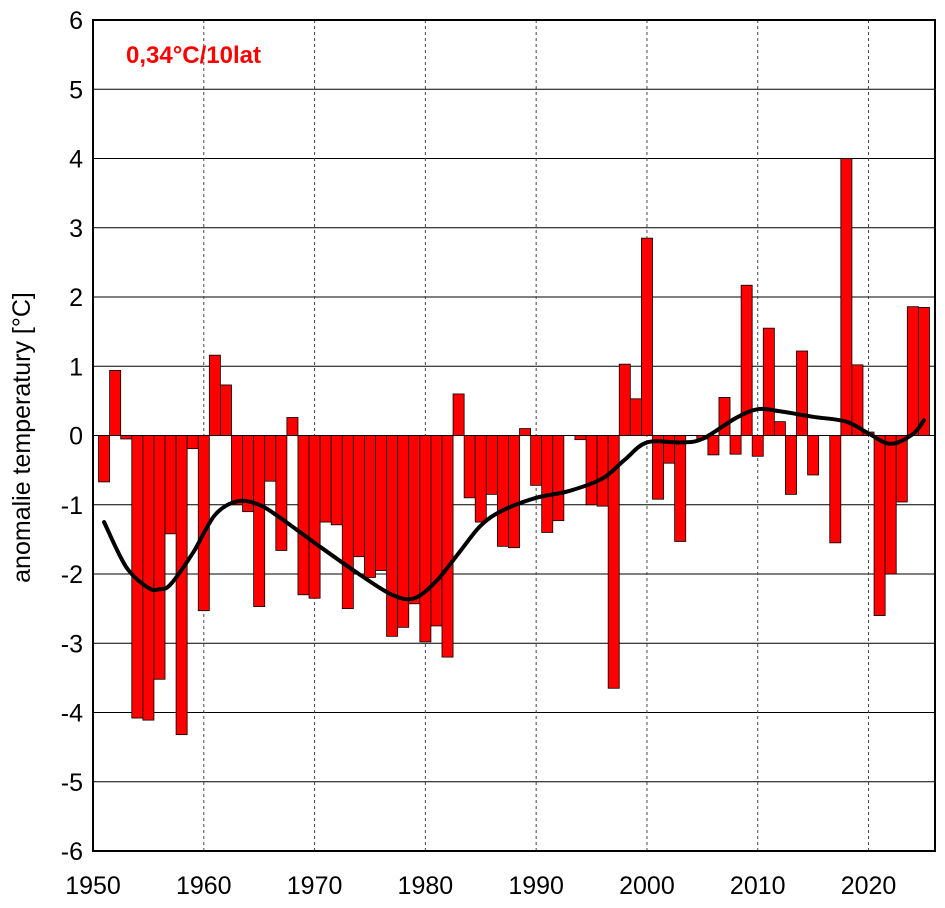  I want to click on bar-1984, so click(469, 467).